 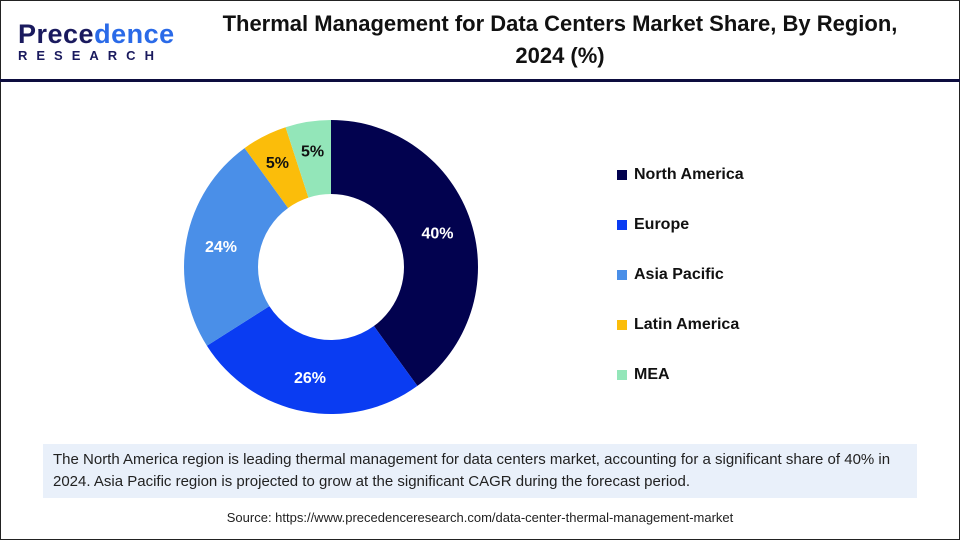 What do you see at coordinates (687, 324) in the screenshot?
I see `legend-label: Latin America` at bounding box center [687, 324].